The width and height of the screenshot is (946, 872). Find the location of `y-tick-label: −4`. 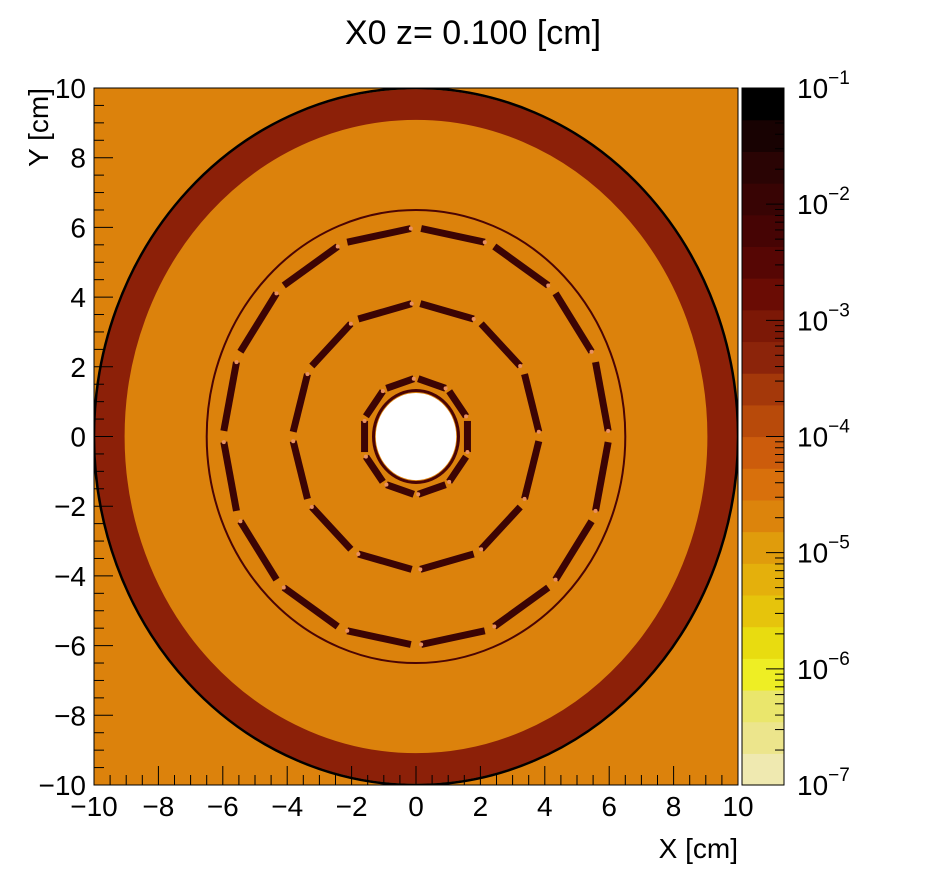

y-tick-label: −4 is located at coordinates (70, 576).